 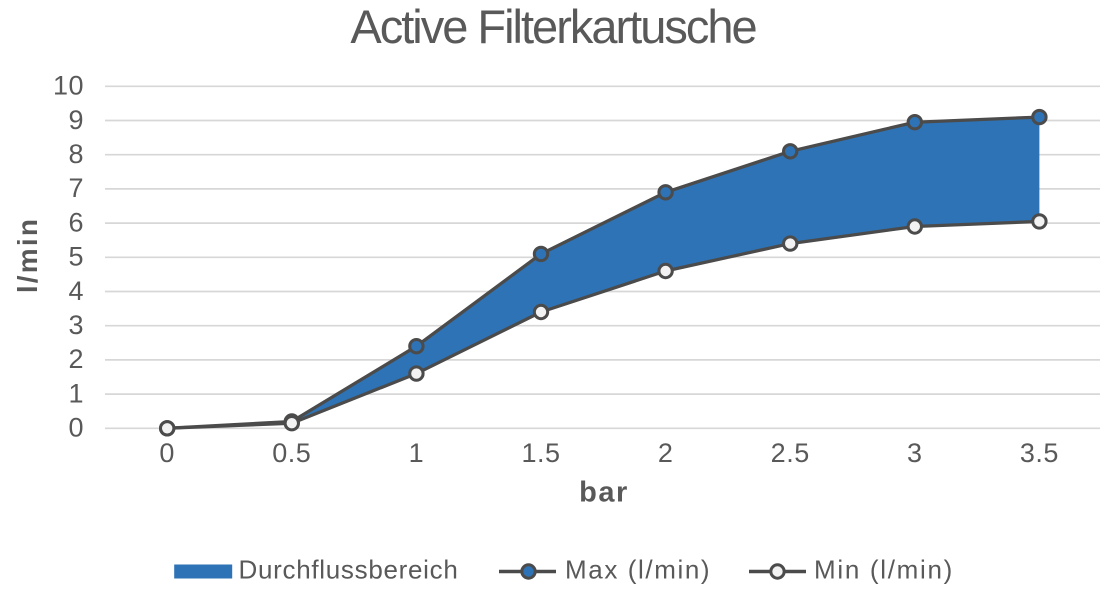 I want to click on svg-text: l/min, so click(x=27, y=255).